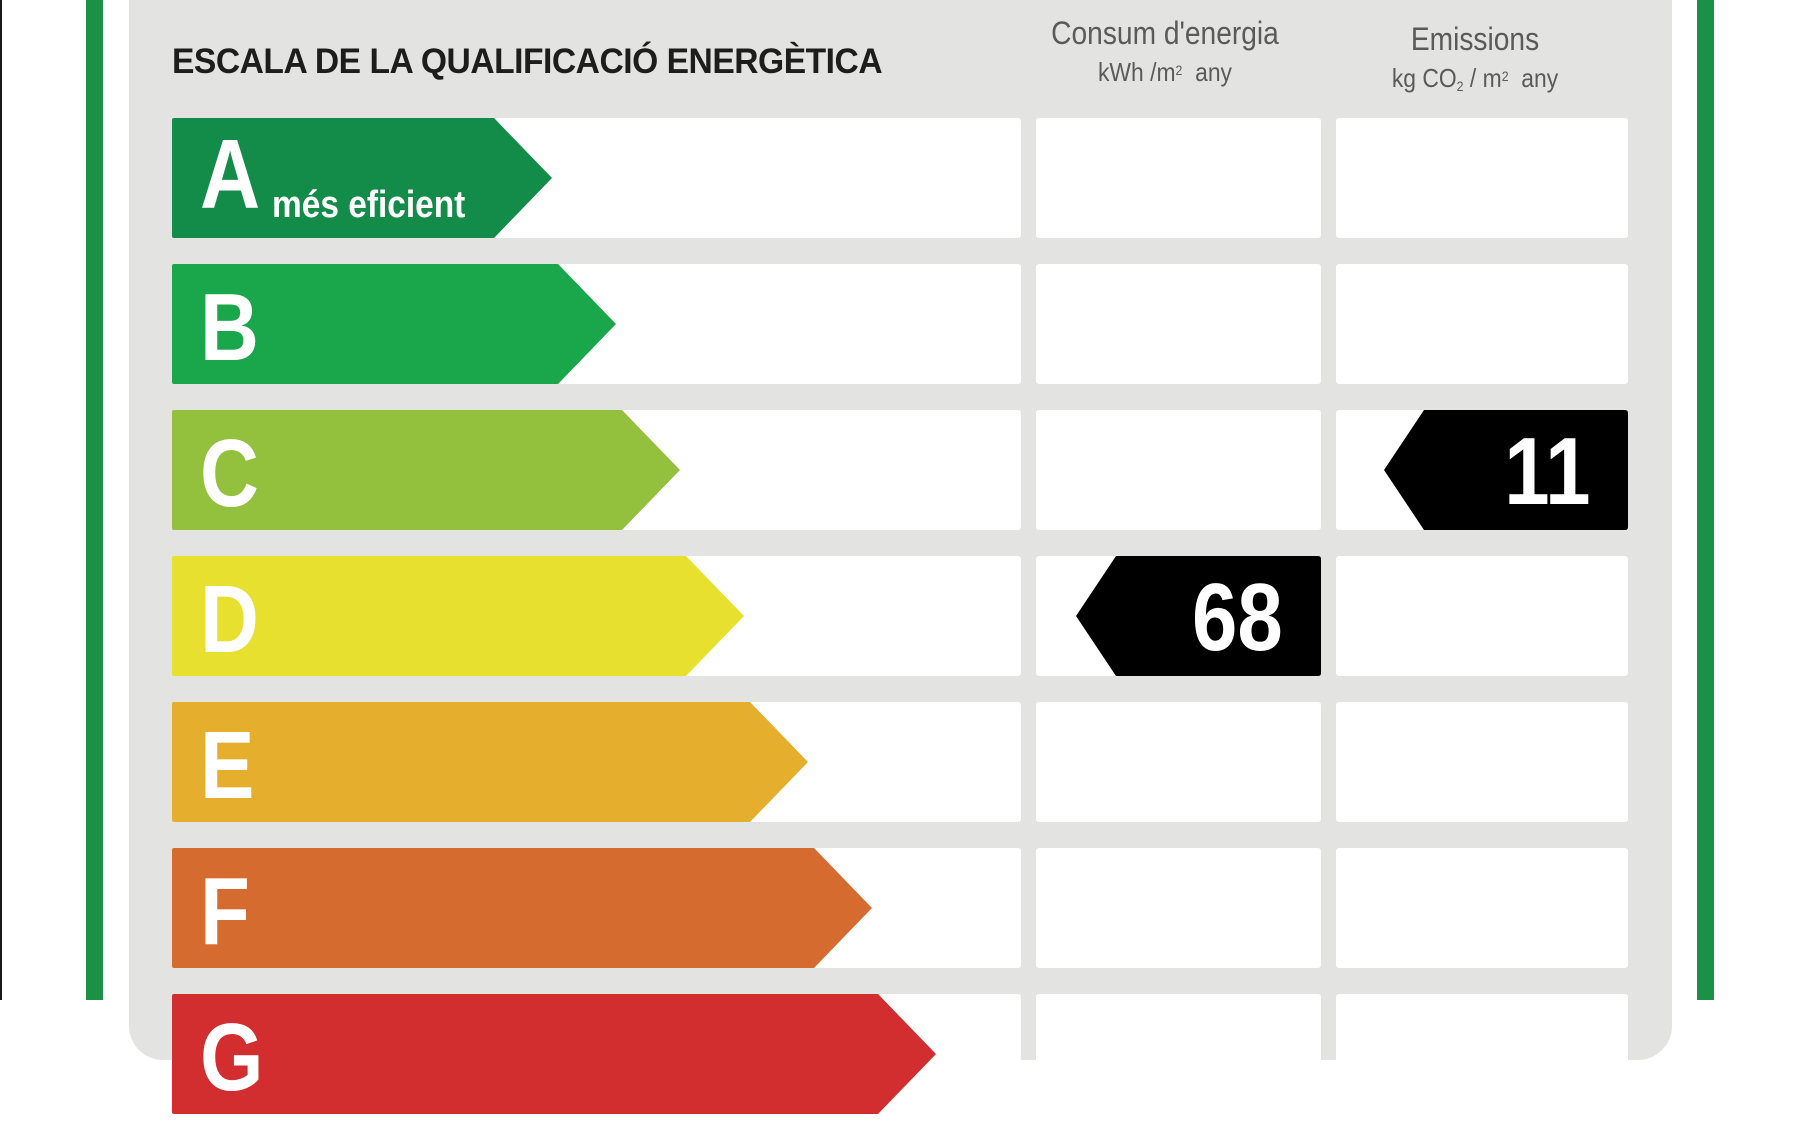 The width and height of the screenshot is (1800, 1122). I want to click on emissions-rating-indicator: 11, so click(1506, 470).